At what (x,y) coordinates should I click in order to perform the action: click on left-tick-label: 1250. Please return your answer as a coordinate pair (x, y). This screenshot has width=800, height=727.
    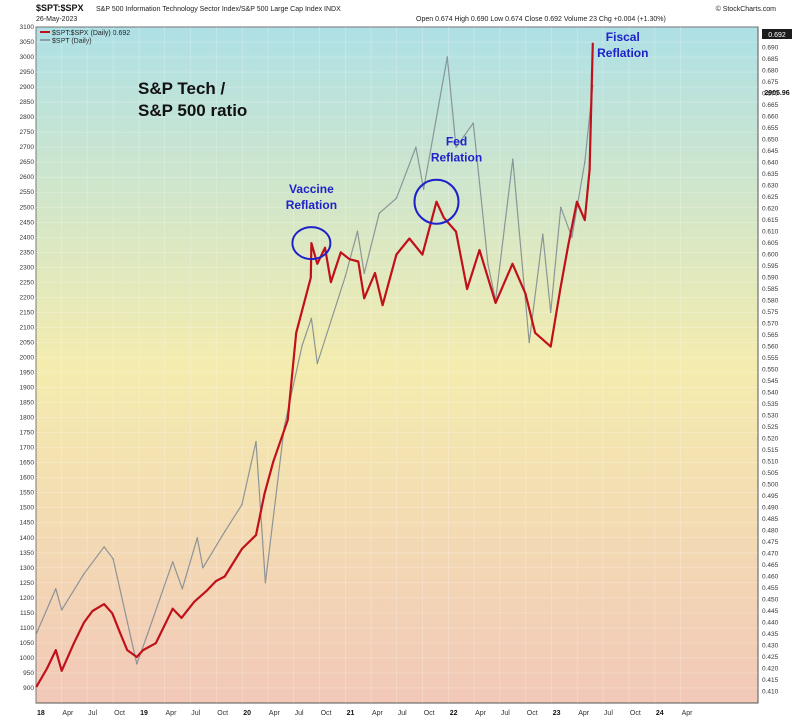
    Looking at the image, I should click on (27, 583).